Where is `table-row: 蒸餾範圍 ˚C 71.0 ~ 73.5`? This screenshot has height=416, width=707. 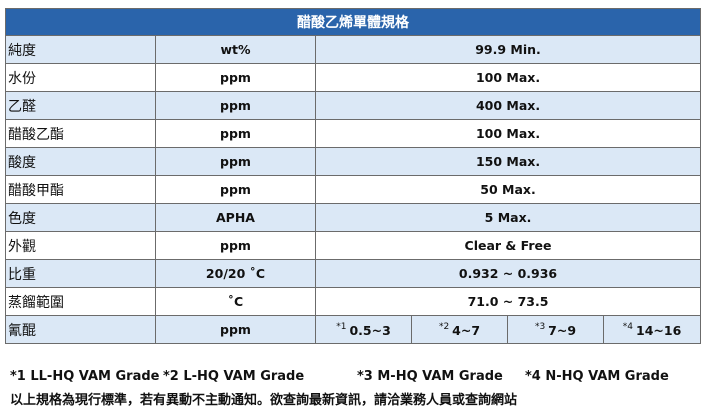 table-row: 蒸餾範圍 ˚C 71.0 ~ 73.5 is located at coordinates (353, 301).